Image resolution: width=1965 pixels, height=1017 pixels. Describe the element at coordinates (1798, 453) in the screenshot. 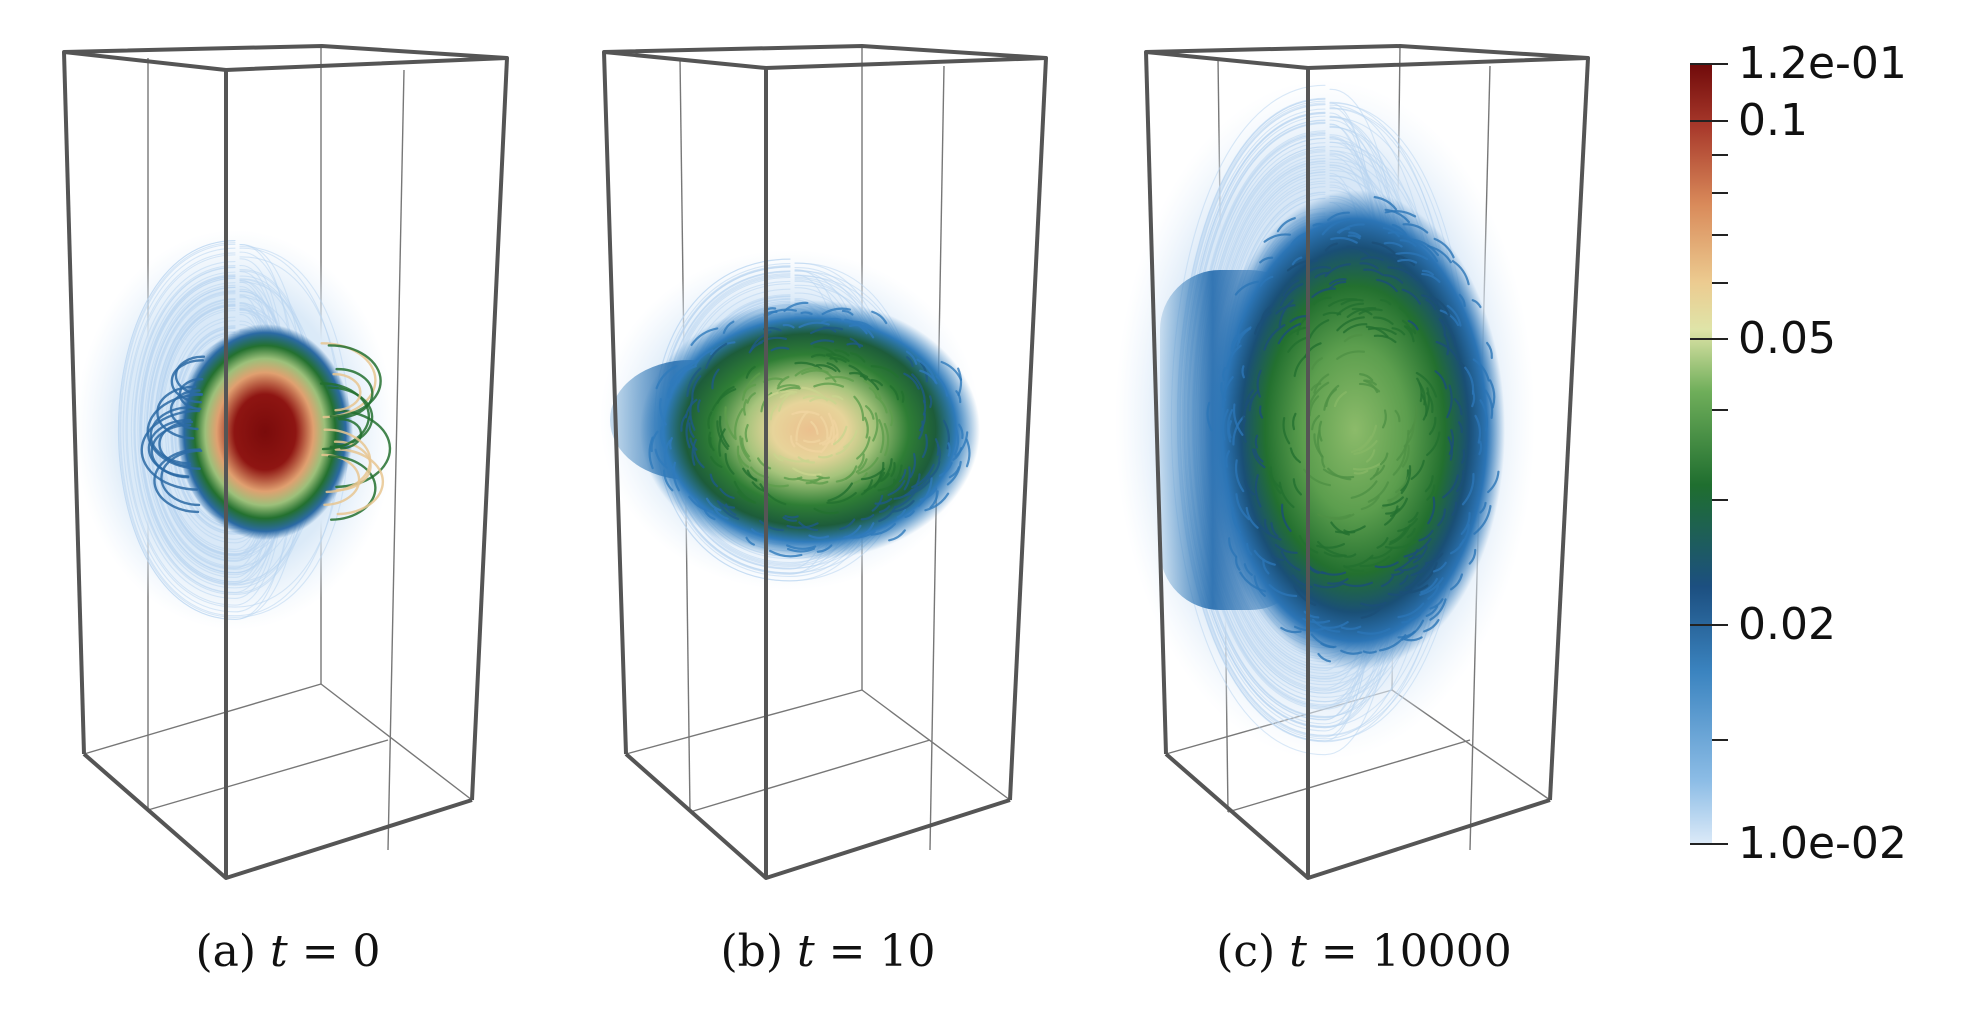

I see `colorbar-tick-labels: 1.2e-01 0.1 0.05 0.02 1.0e-02` at that location.